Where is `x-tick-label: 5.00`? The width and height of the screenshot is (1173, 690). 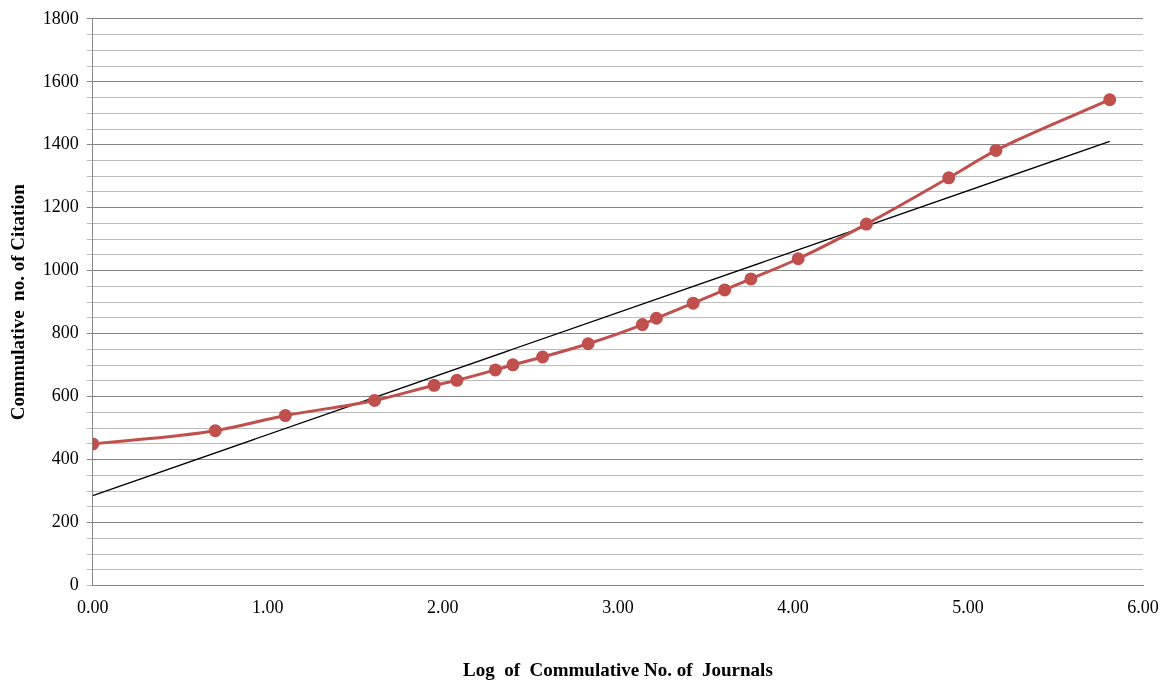 x-tick-label: 5.00 is located at coordinates (968, 607).